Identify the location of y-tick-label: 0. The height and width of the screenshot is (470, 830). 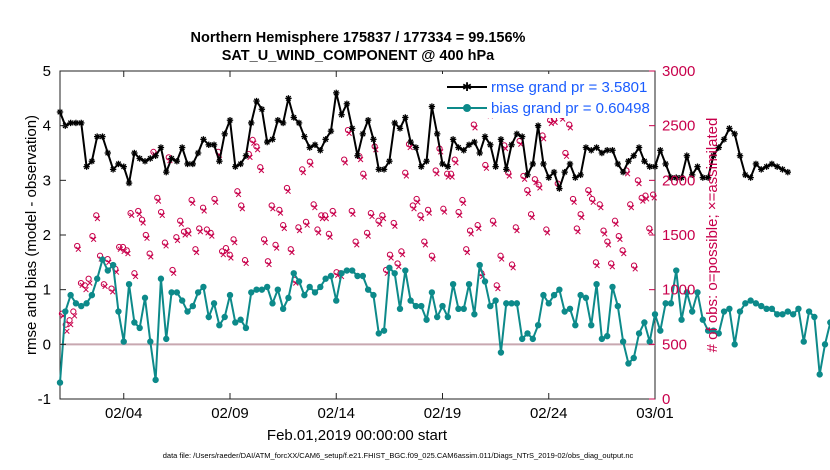
(47, 344).